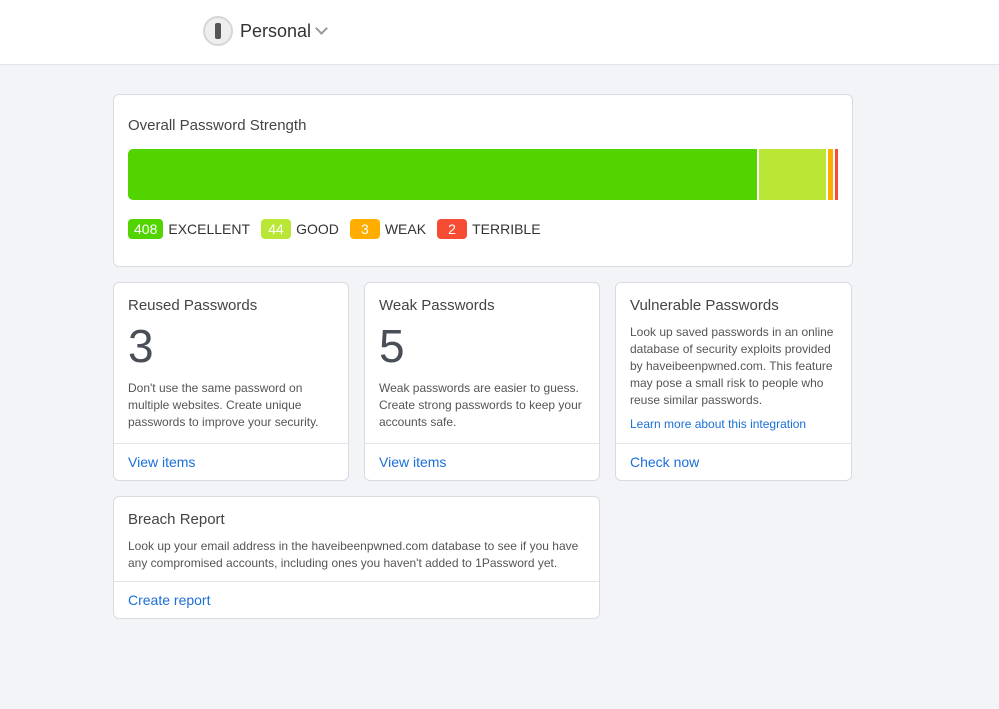 This screenshot has width=999, height=709. Describe the element at coordinates (405, 229) in the screenshot. I see `weak-label: WEAK` at that location.